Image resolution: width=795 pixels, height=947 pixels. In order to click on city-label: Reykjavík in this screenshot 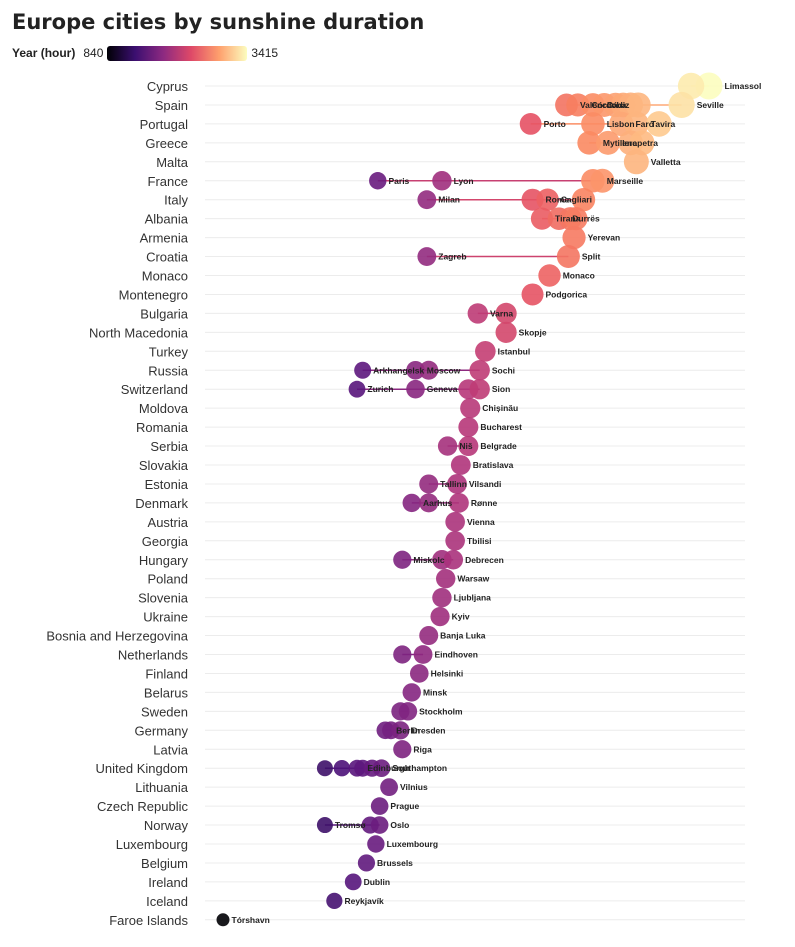, I will do `click(363, 901)`.